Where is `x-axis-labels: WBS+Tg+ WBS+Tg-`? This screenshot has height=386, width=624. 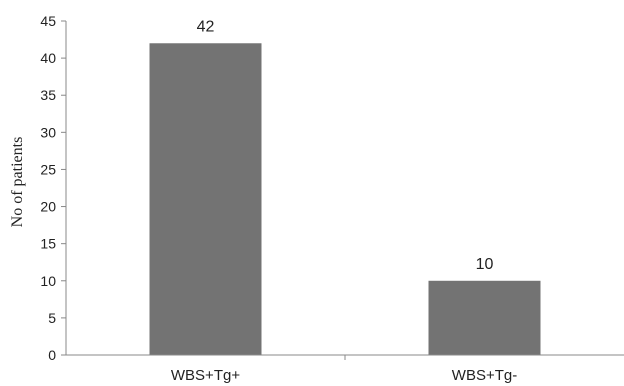
x-axis-labels: WBS+Tg+ WBS+Tg- is located at coordinates (344, 369).